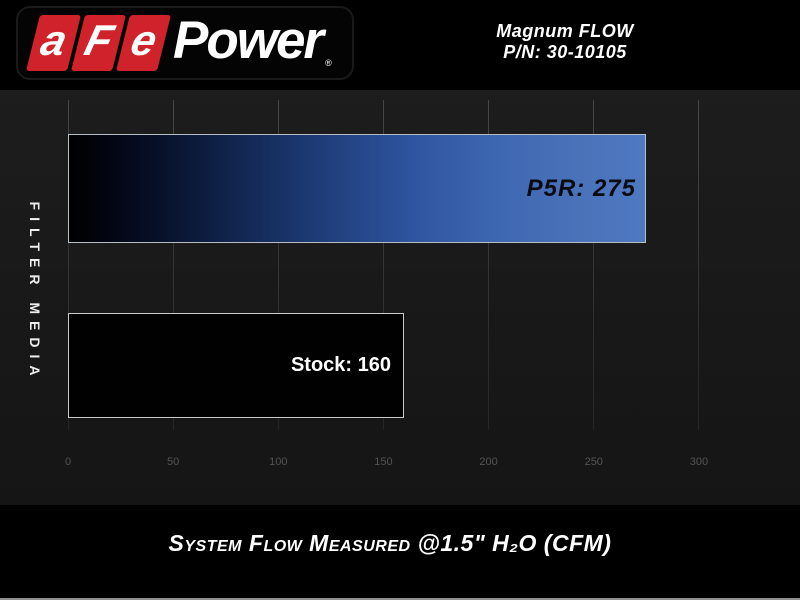  What do you see at coordinates (488, 462) in the screenshot?
I see `x-tick-label: 200` at bounding box center [488, 462].